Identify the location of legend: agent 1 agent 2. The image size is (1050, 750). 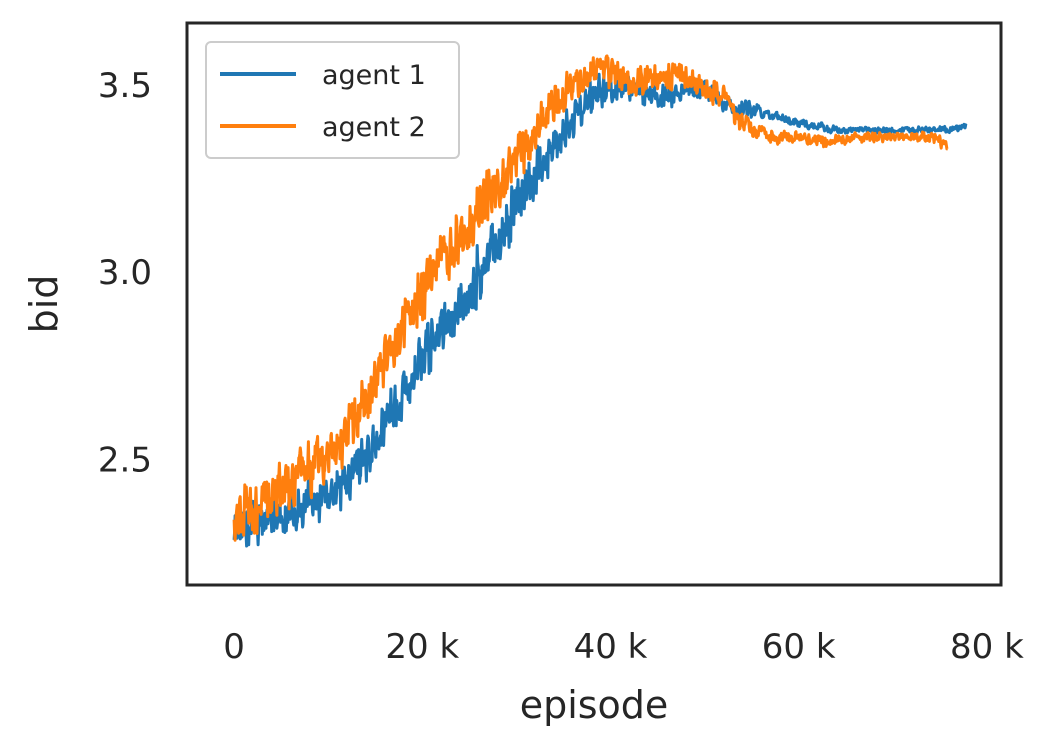
(332, 100).